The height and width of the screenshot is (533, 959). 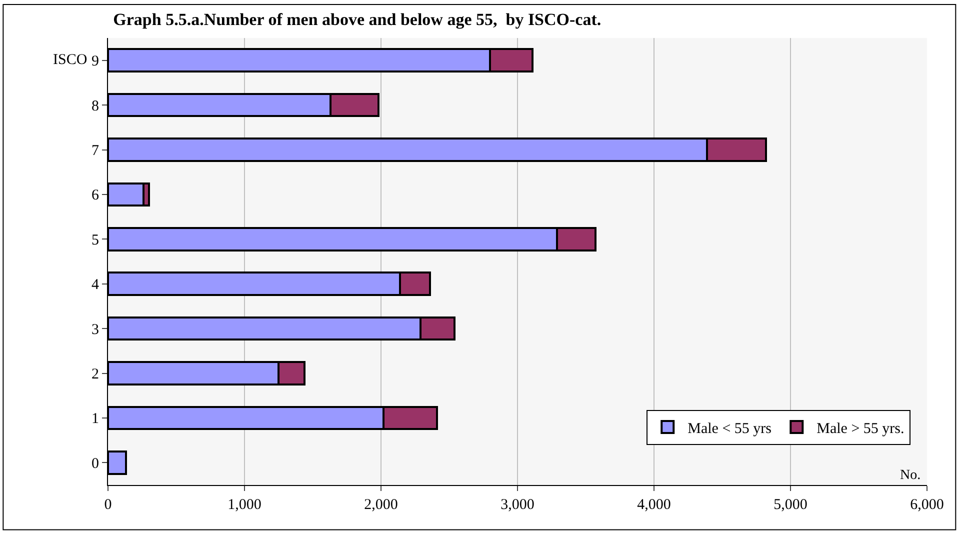 What do you see at coordinates (95, 62) in the screenshot?
I see `y-tick-label: 9` at bounding box center [95, 62].